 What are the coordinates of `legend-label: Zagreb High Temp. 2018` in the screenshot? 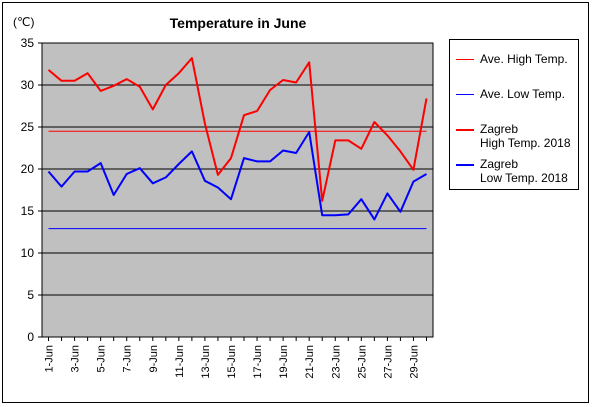 It's located at (525, 136).